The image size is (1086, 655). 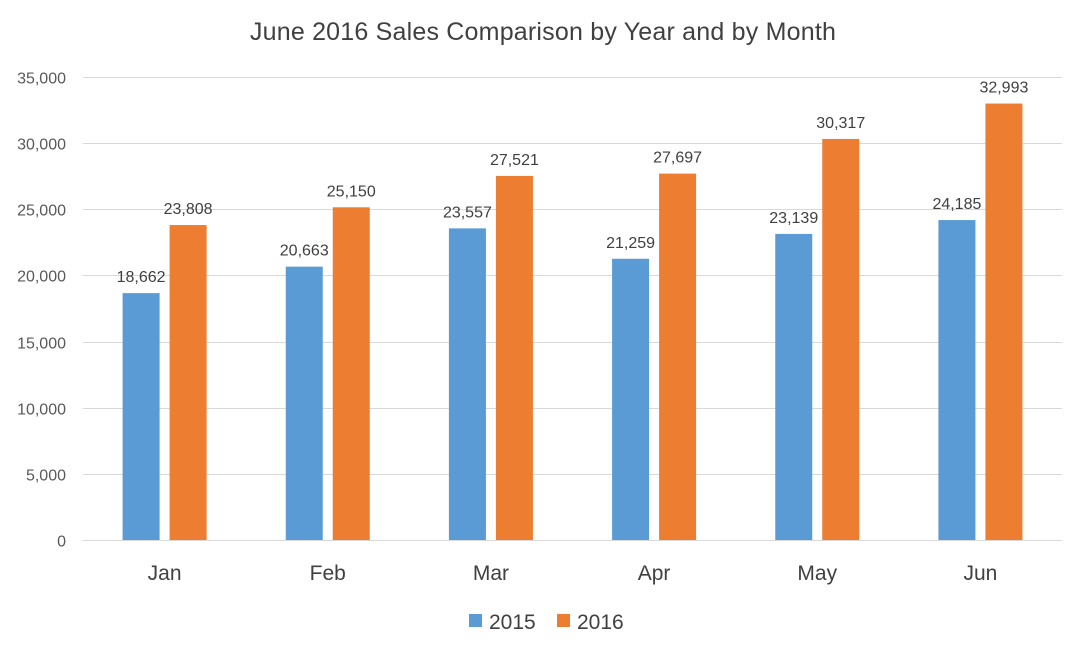 I want to click on data-label: 25,150, so click(x=351, y=191).